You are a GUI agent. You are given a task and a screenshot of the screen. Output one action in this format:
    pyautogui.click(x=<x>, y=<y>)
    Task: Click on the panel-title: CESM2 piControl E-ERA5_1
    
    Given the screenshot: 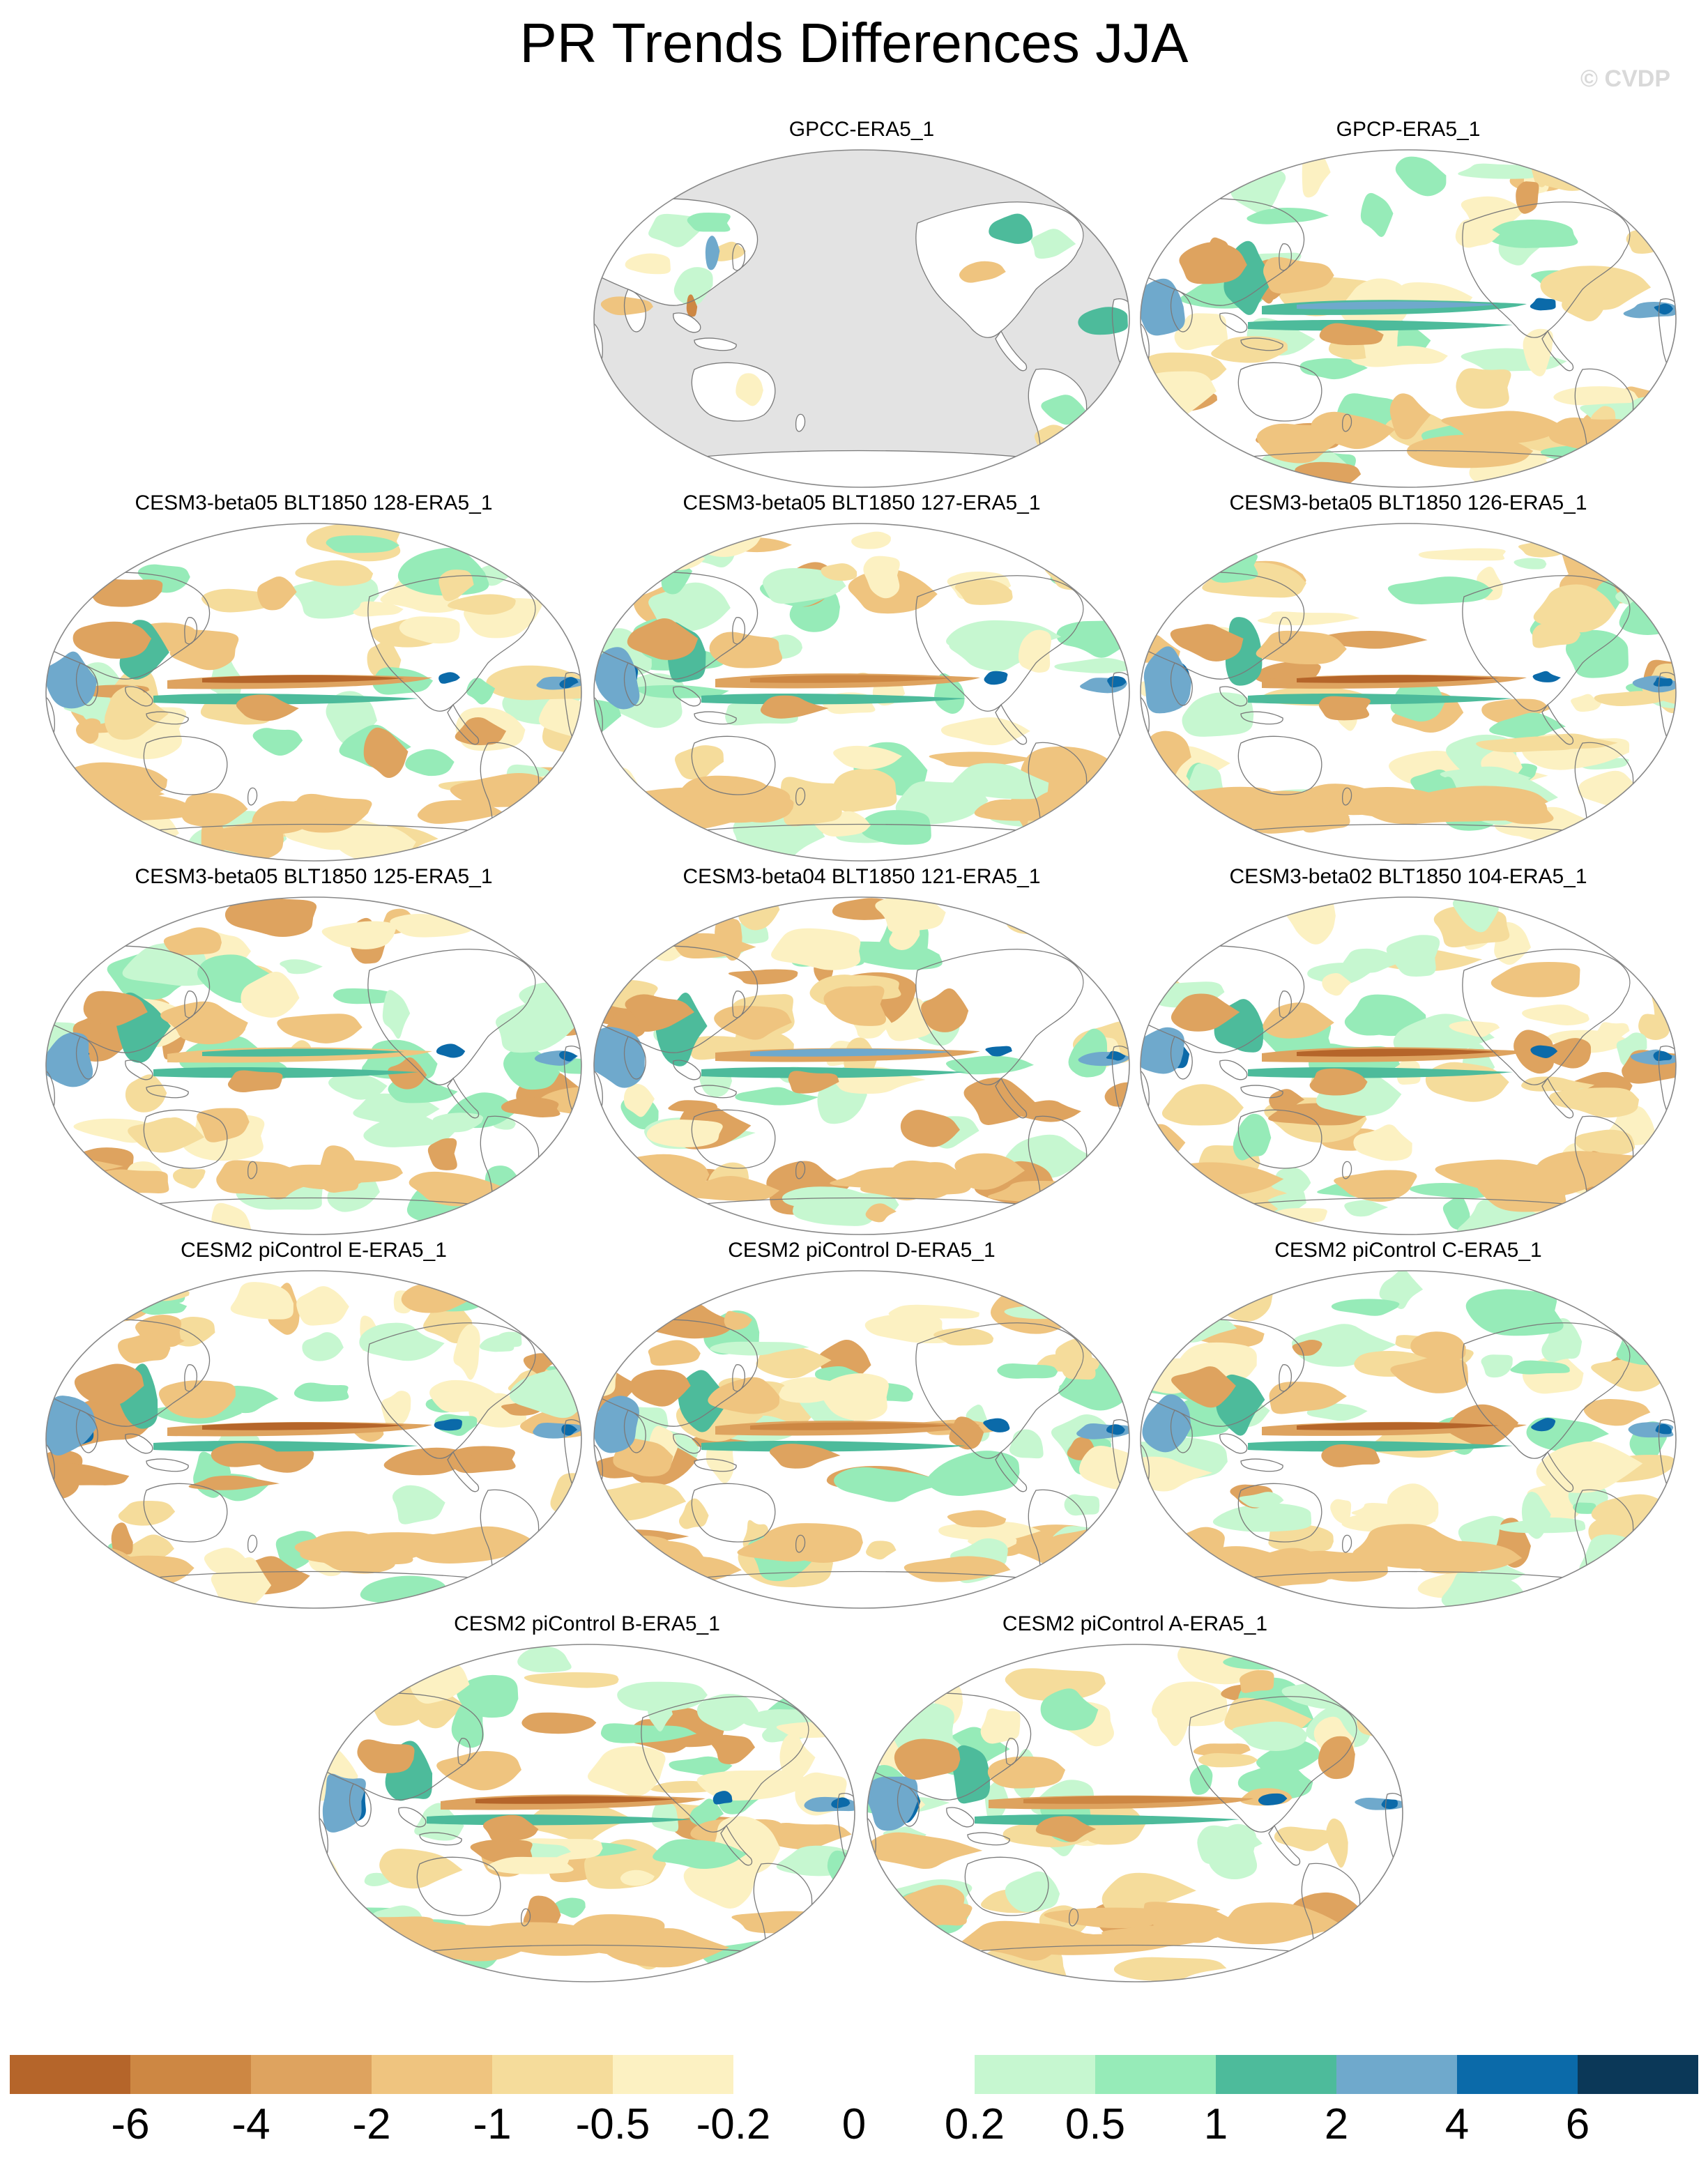 What is the action you would take?
    pyautogui.click(x=314, y=1250)
    